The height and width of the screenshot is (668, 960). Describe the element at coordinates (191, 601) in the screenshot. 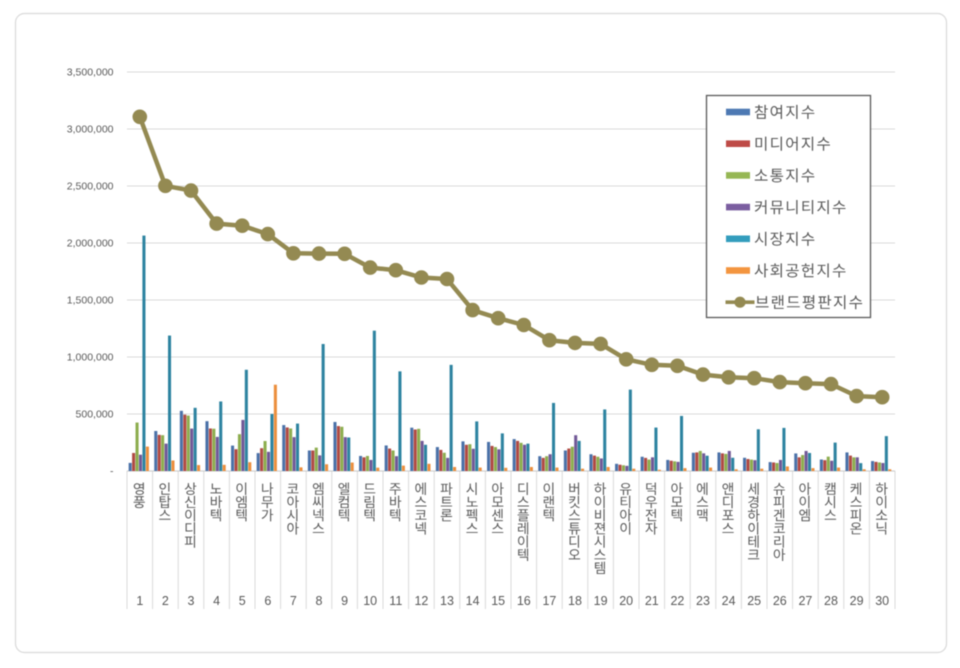

I see `svg-text: 3` at that location.